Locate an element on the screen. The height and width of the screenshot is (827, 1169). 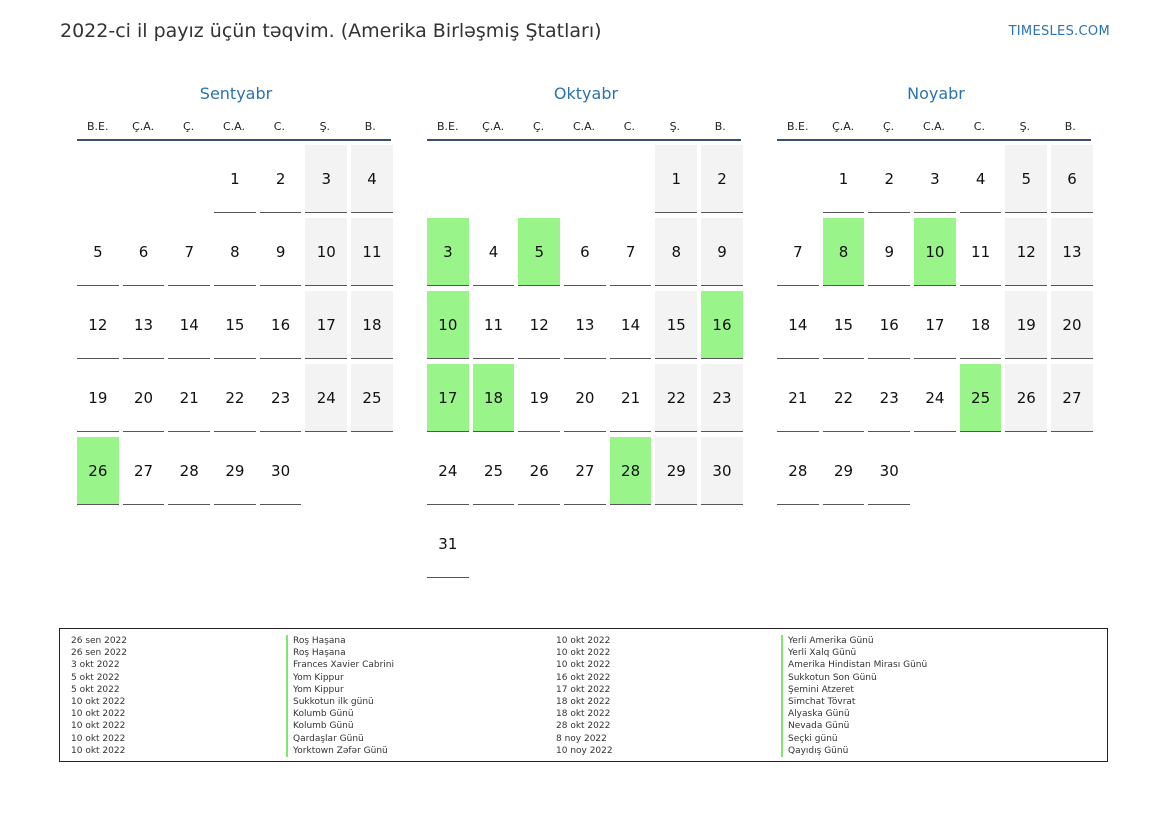
legend-date: 18 okt 2022 is located at coordinates (583, 714).